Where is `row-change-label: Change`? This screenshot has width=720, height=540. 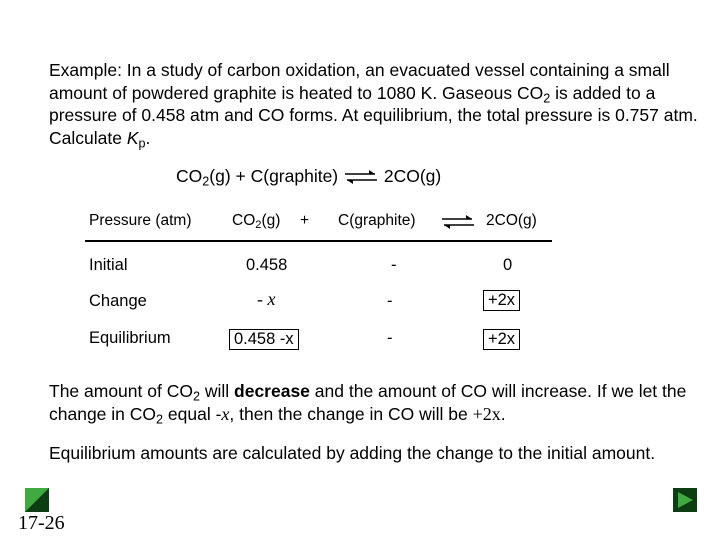 row-change-label: Change is located at coordinates (118, 301).